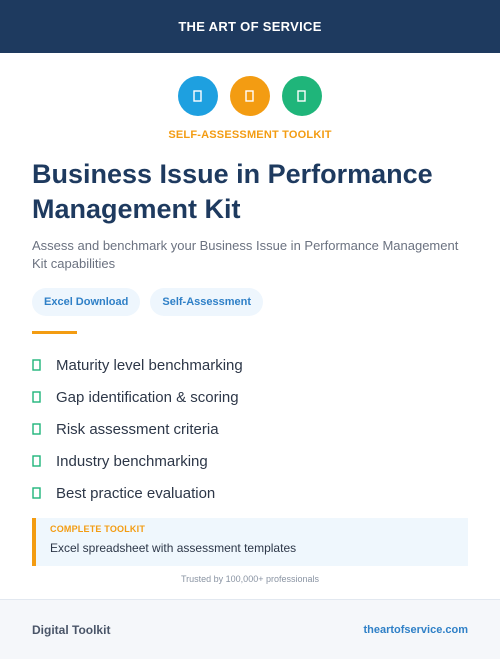 This screenshot has width=500, height=659. I want to click on feature-item: Gap identification & scoring, so click(137, 397).